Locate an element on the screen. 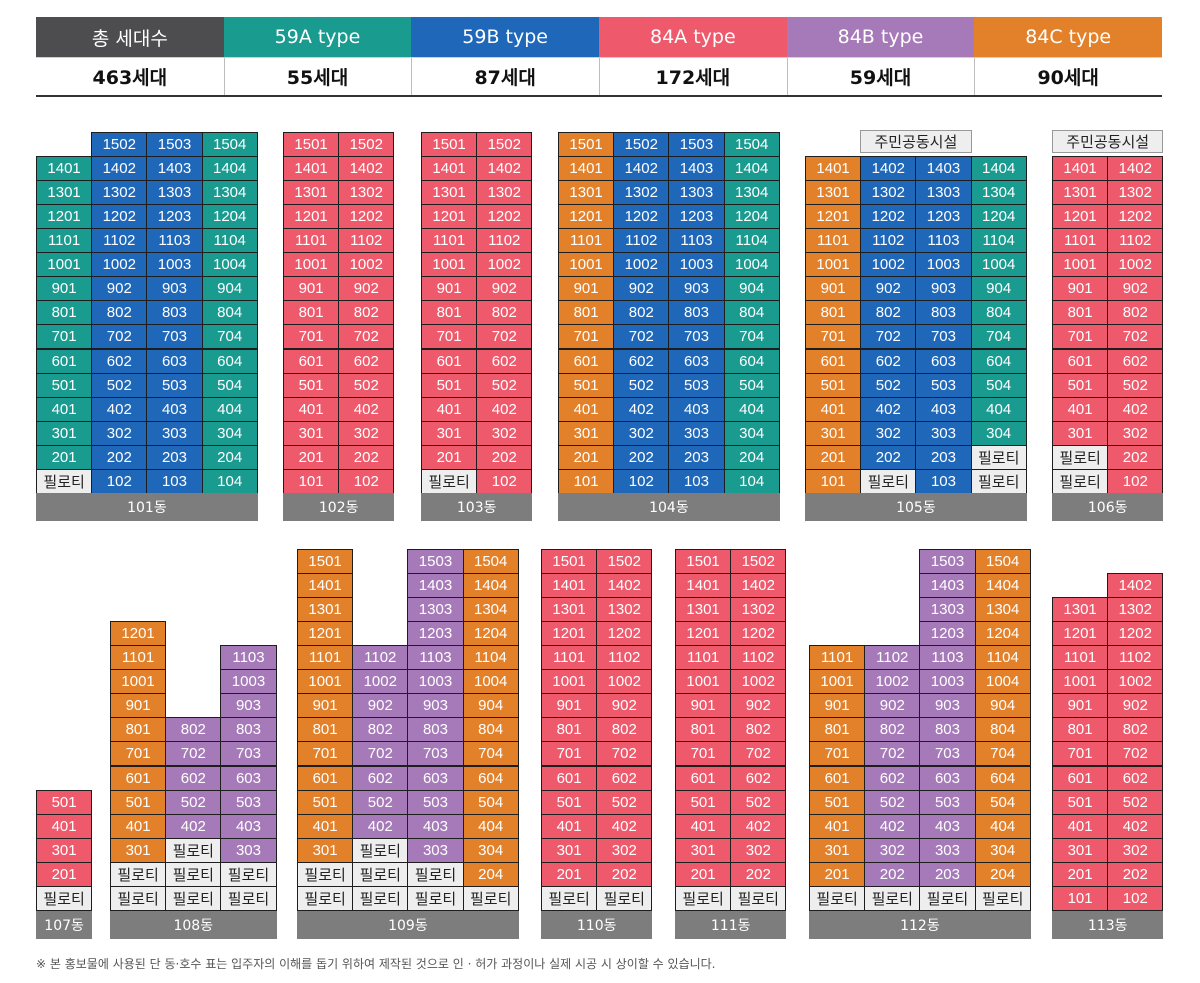  unit-cell: 904 is located at coordinates (490, 706).